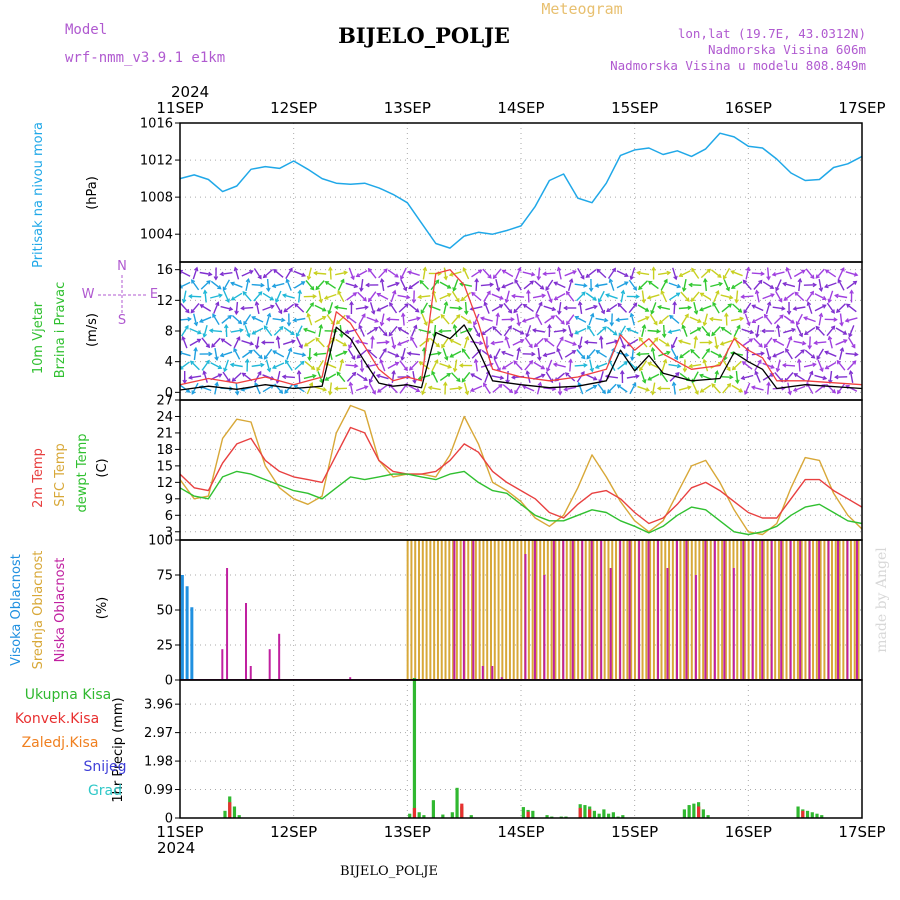 The image size is (900, 900). I want to click on date-label-bottom: 13SEP, so click(407, 832).